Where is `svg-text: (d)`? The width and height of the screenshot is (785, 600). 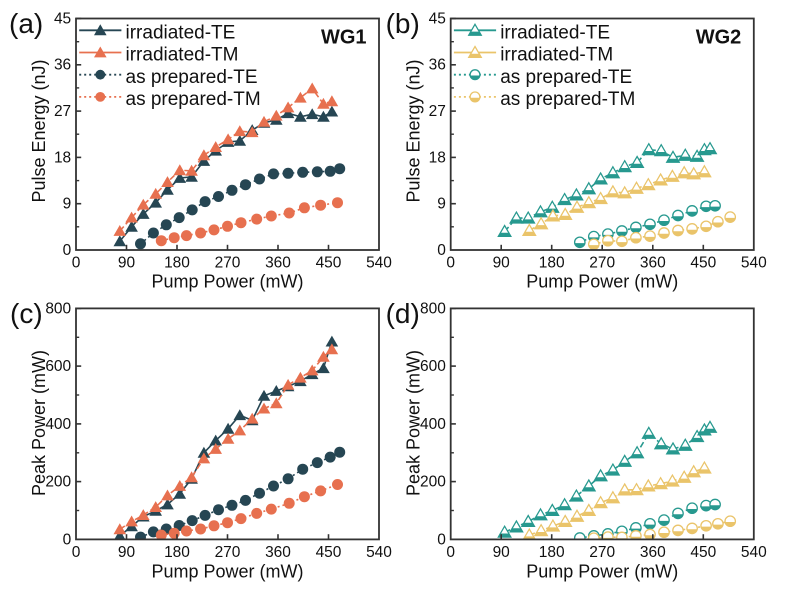
svg-text: (d) is located at coordinates (403, 313).